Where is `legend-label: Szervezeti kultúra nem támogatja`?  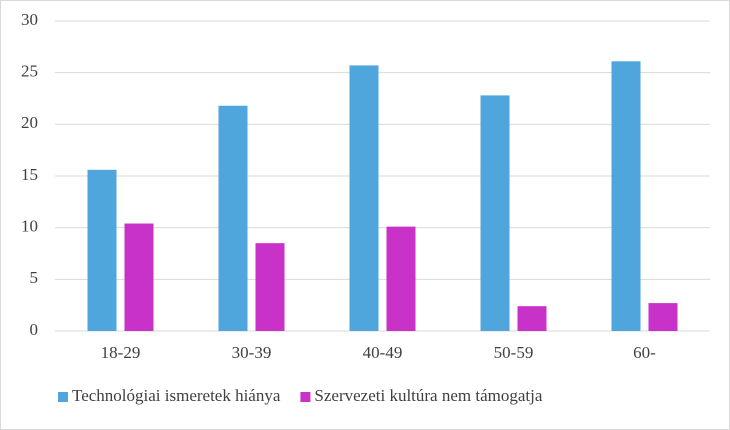 legend-label: Szervezeti kultúra nem támogatja is located at coordinates (428, 395).